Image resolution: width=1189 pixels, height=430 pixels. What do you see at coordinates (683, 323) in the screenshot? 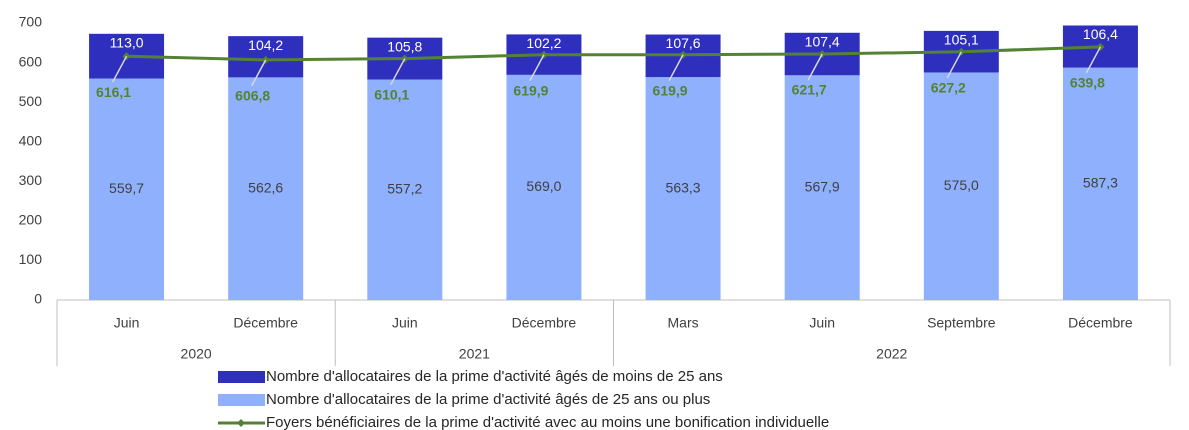
I see `x-tick-label: Mars` at bounding box center [683, 323].